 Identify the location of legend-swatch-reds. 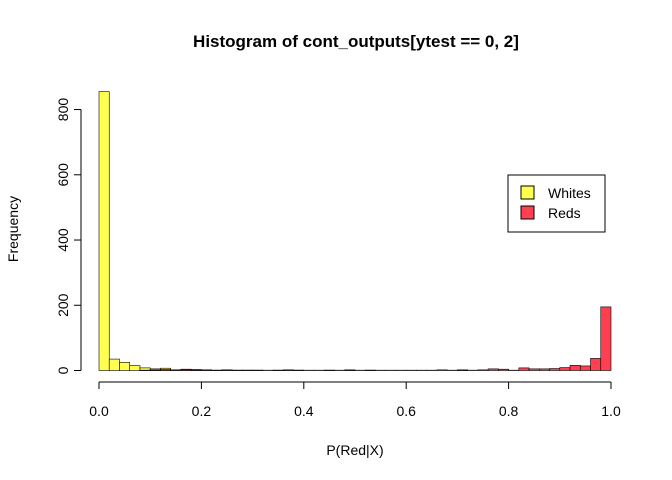
(527, 212).